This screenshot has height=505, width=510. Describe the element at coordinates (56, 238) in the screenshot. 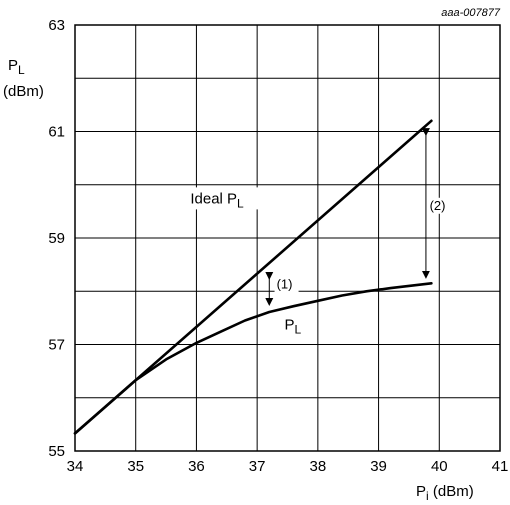

I see `y-tick-label: 59` at that location.